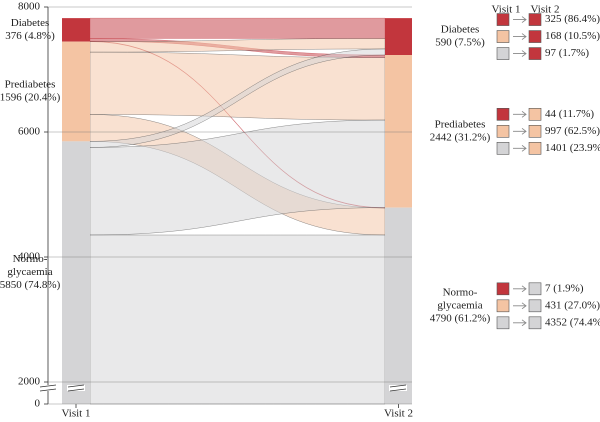 The width and height of the screenshot is (600, 422). Describe the element at coordinates (506, 10) in the screenshot. I see `legend-header: Visit 1` at that location.